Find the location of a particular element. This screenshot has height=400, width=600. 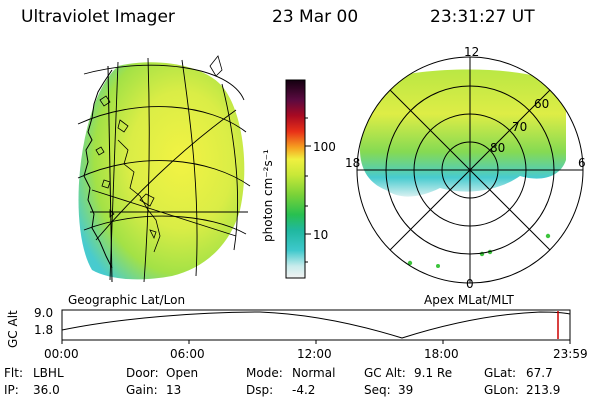

status-door-label: Door: is located at coordinates (142, 373).